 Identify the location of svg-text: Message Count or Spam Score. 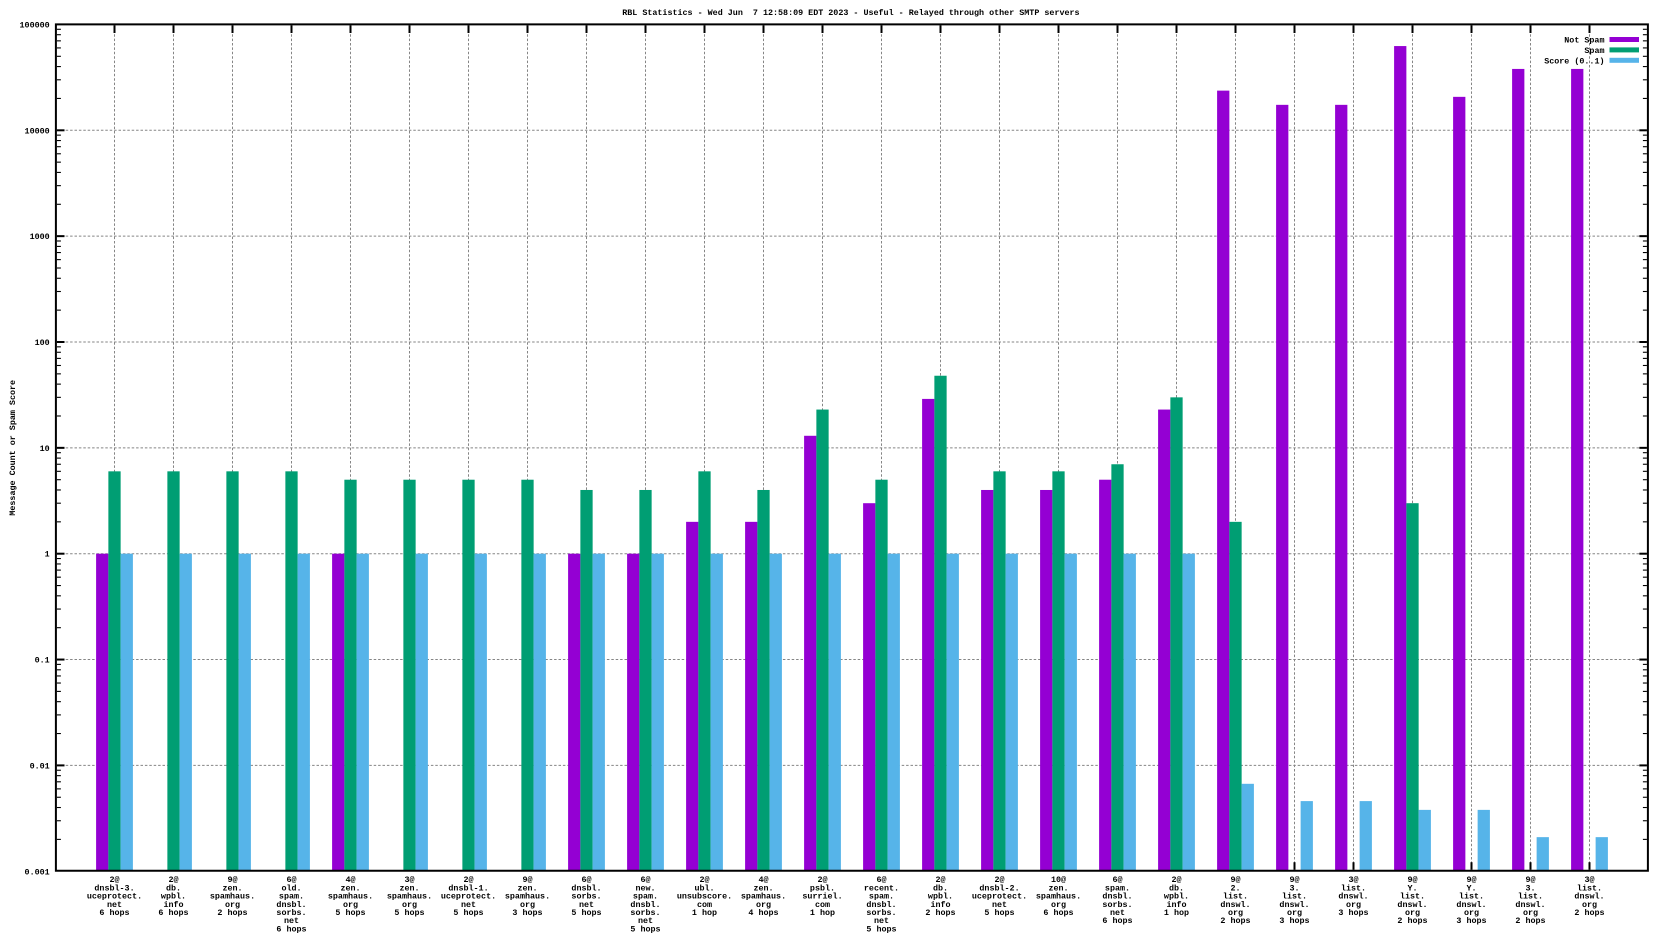
(13, 448).